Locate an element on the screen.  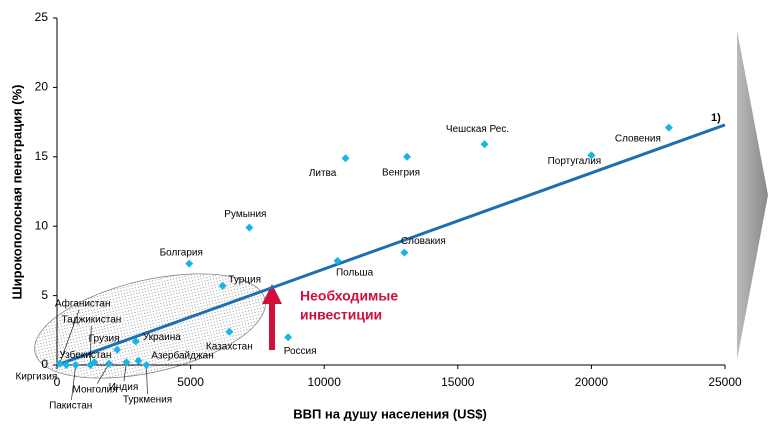
point-label: Узбекистан is located at coordinates (85, 355).